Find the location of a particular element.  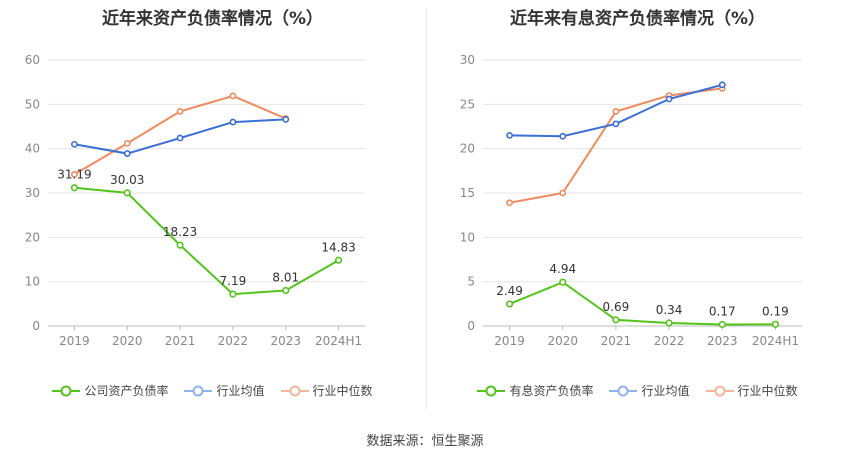

left-chart-title: 近年来资产负债率情况（%） is located at coordinates (212, 19).